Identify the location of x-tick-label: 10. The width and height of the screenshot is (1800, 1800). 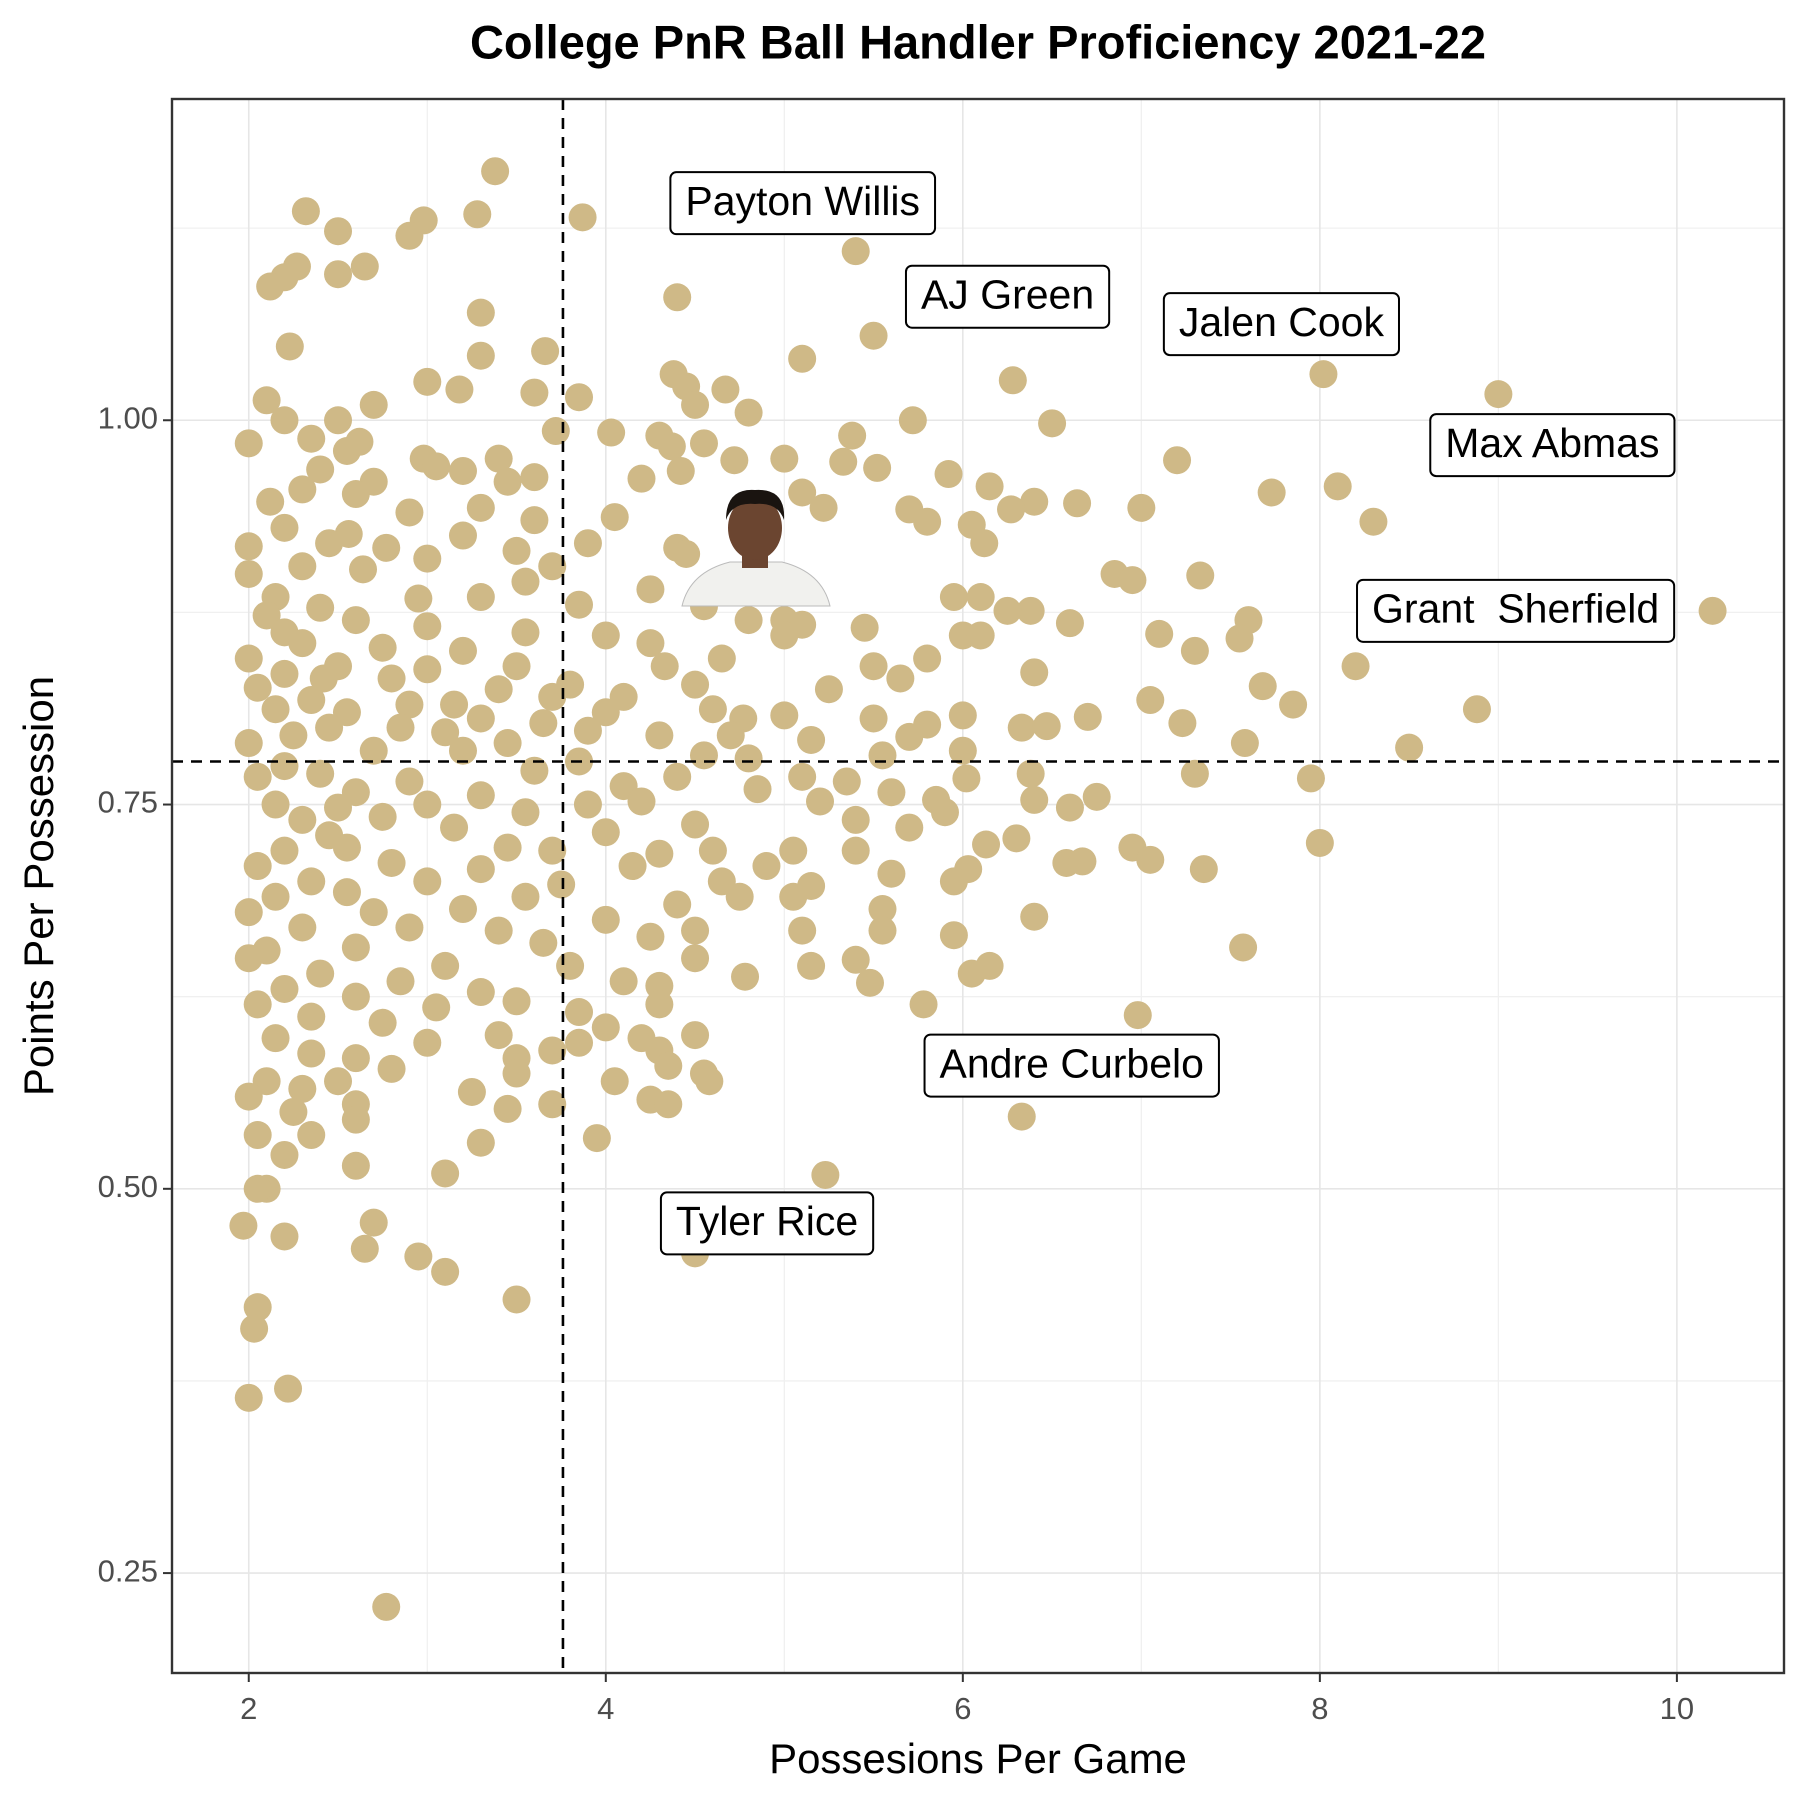
(1677, 1708).